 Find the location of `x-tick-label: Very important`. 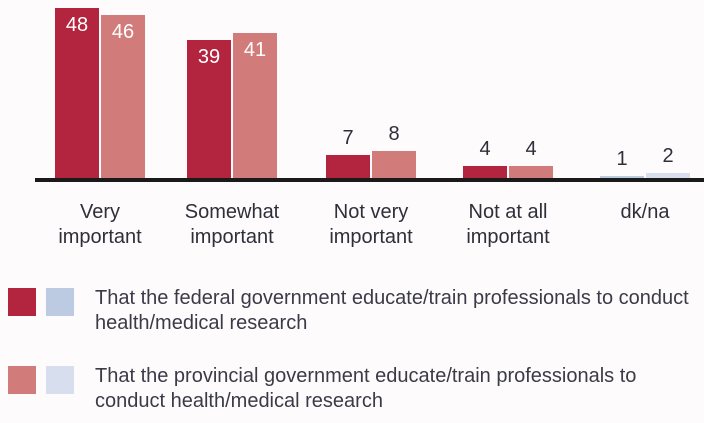

x-tick-label: Very important is located at coordinates (100, 224).